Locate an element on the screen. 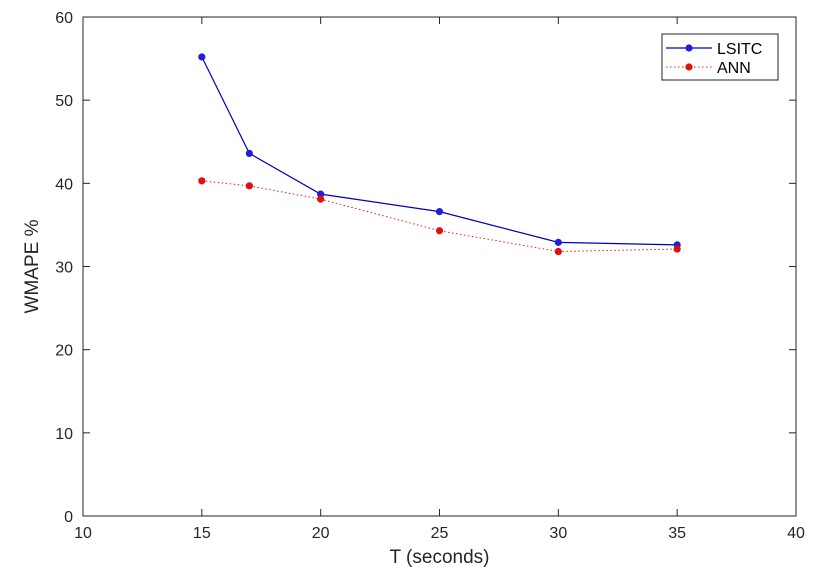 This screenshot has width=820, height=581. y-tick-label: 40 is located at coordinates (64, 184).